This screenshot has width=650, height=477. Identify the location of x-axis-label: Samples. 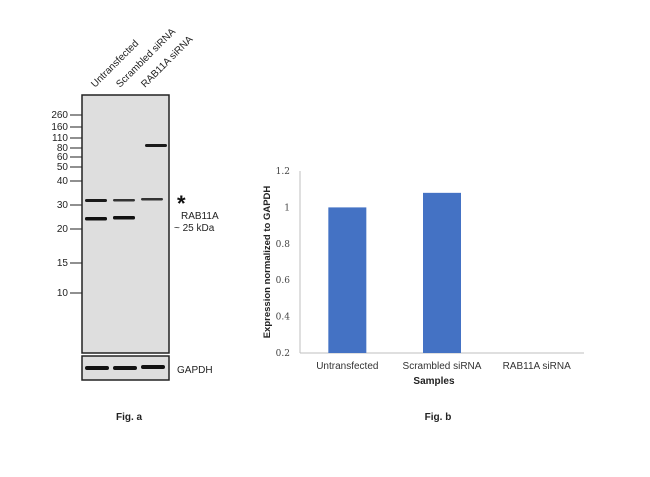
(434, 381).